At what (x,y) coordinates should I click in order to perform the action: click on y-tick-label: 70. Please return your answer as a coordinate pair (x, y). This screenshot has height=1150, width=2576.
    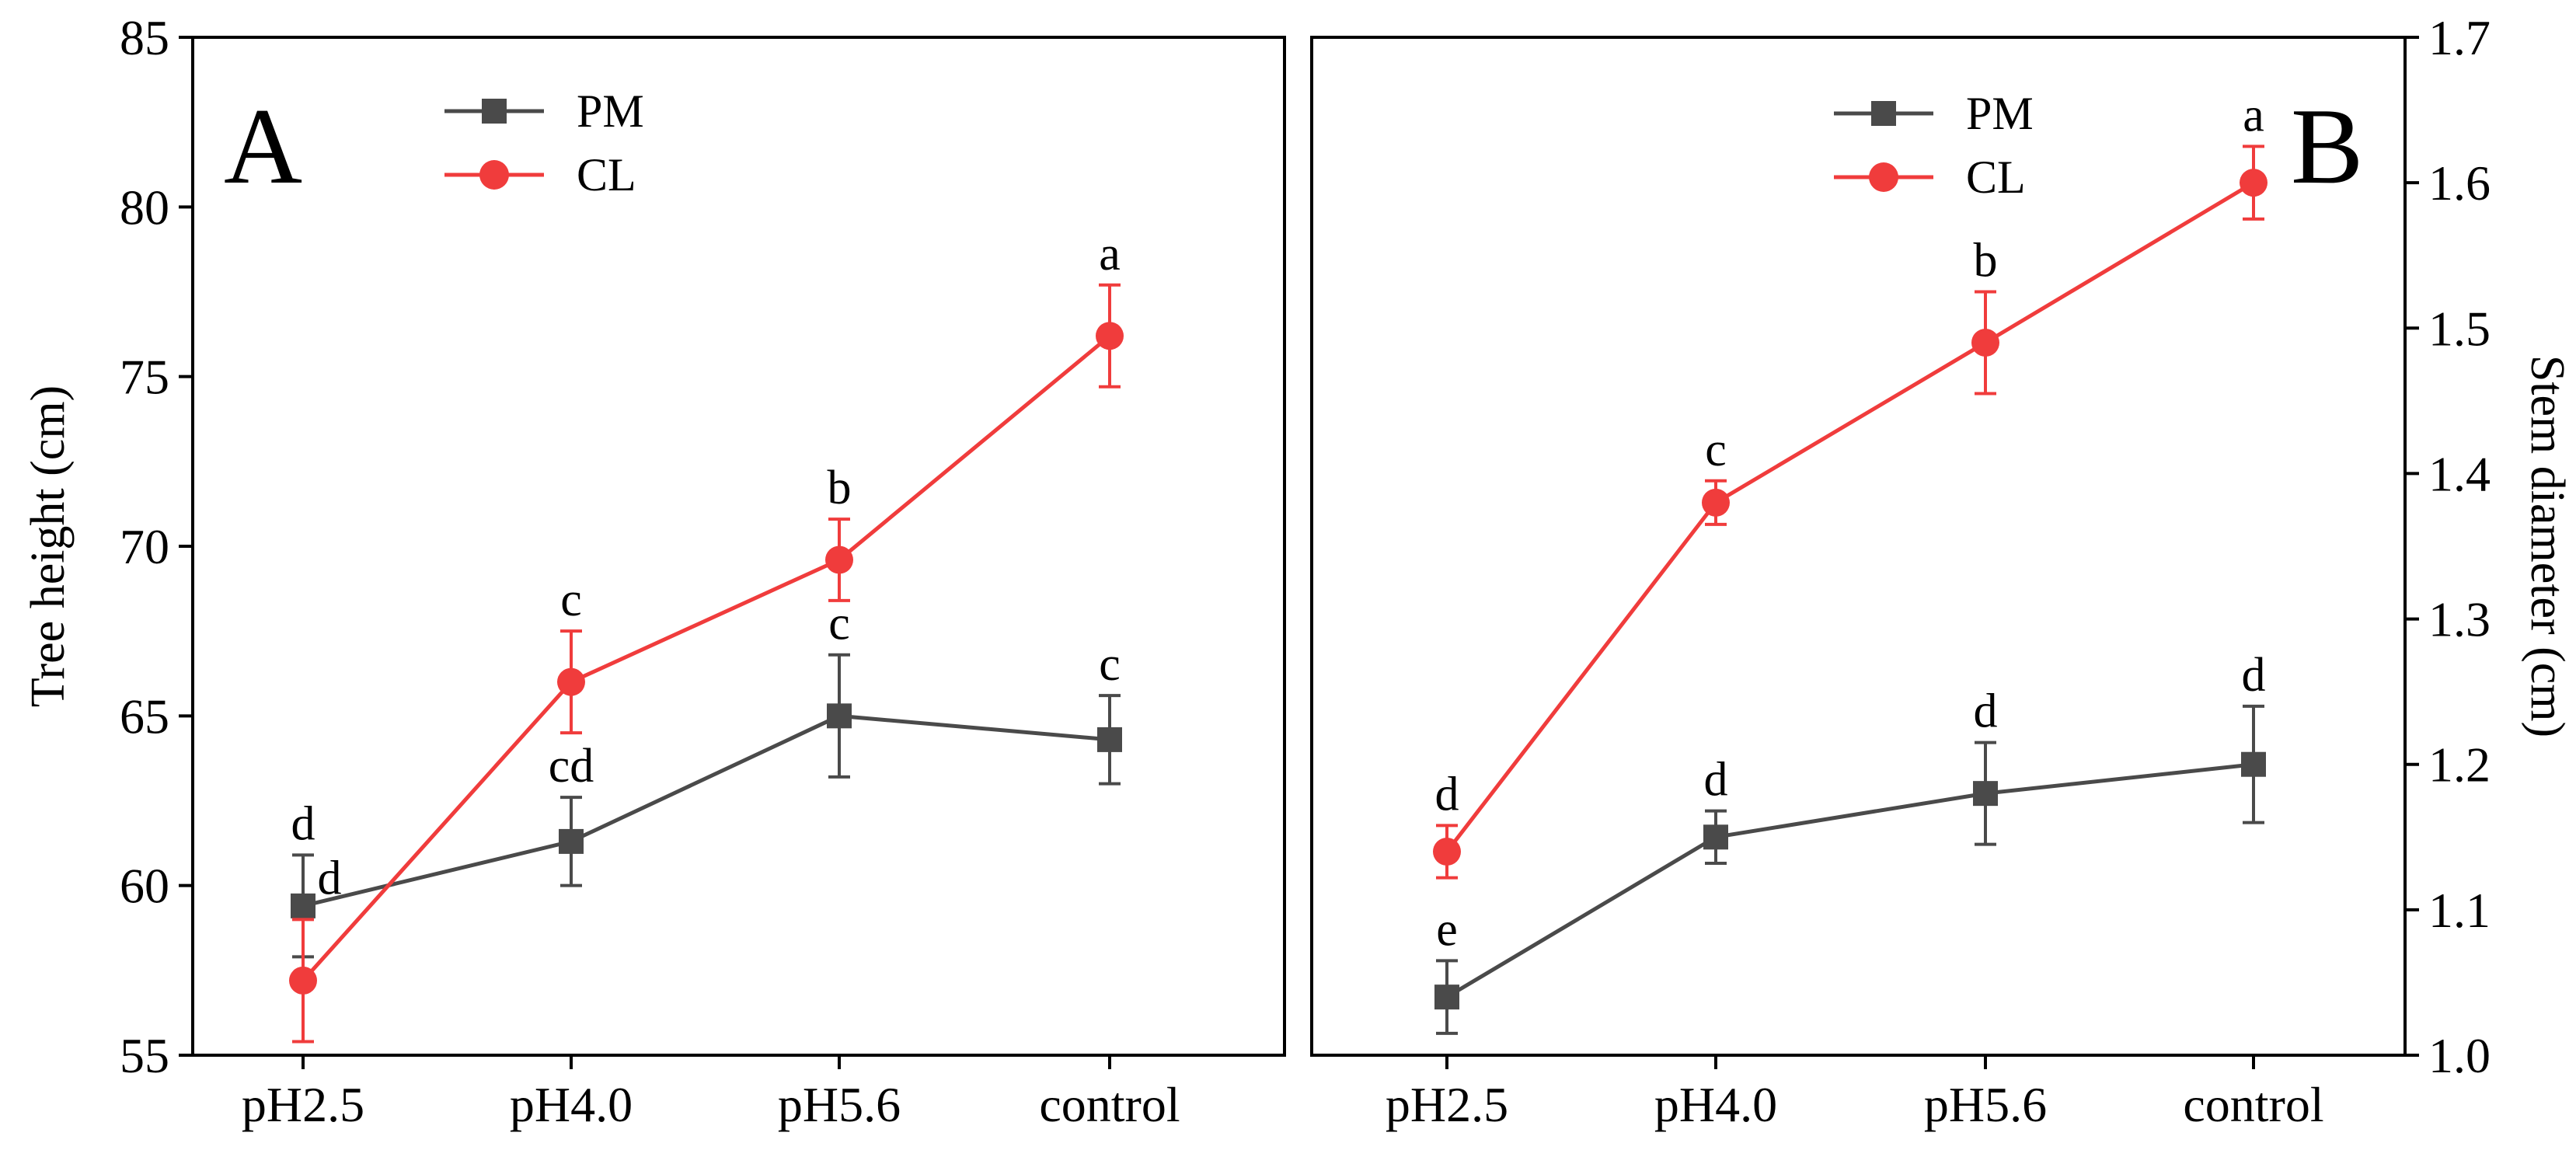
    Looking at the image, I should click on (144, 546).